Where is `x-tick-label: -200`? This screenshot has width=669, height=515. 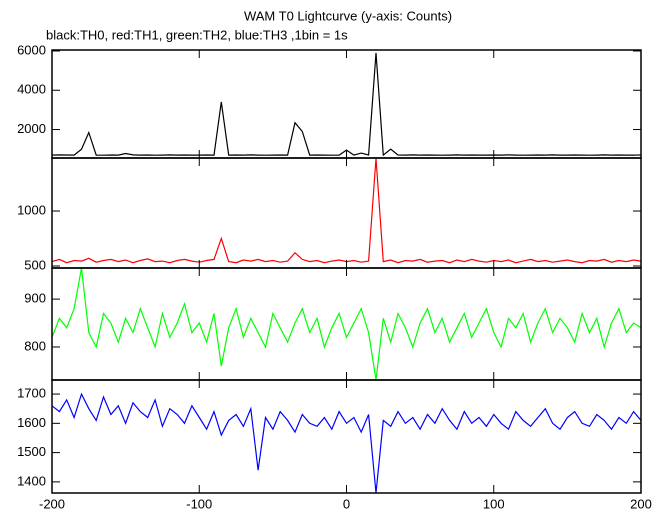 x-tick-label: -200 is located at coordinates (52, 503).